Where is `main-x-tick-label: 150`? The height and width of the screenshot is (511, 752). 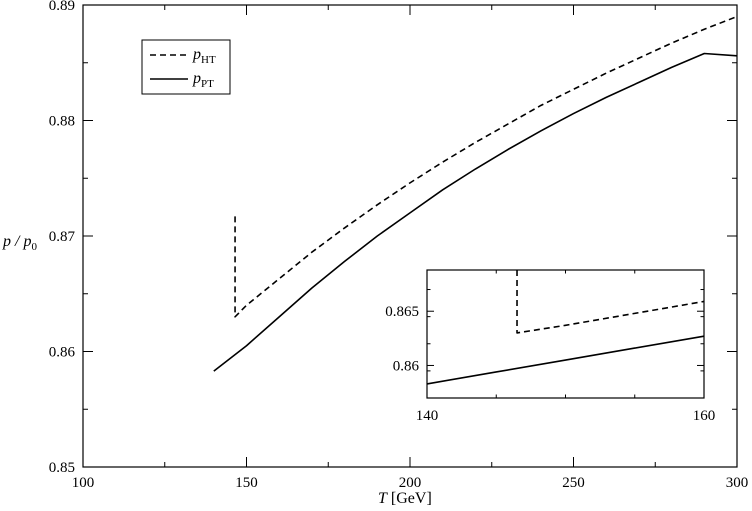
main-x-tick-label: 150 is located at coordinates (246, 483).